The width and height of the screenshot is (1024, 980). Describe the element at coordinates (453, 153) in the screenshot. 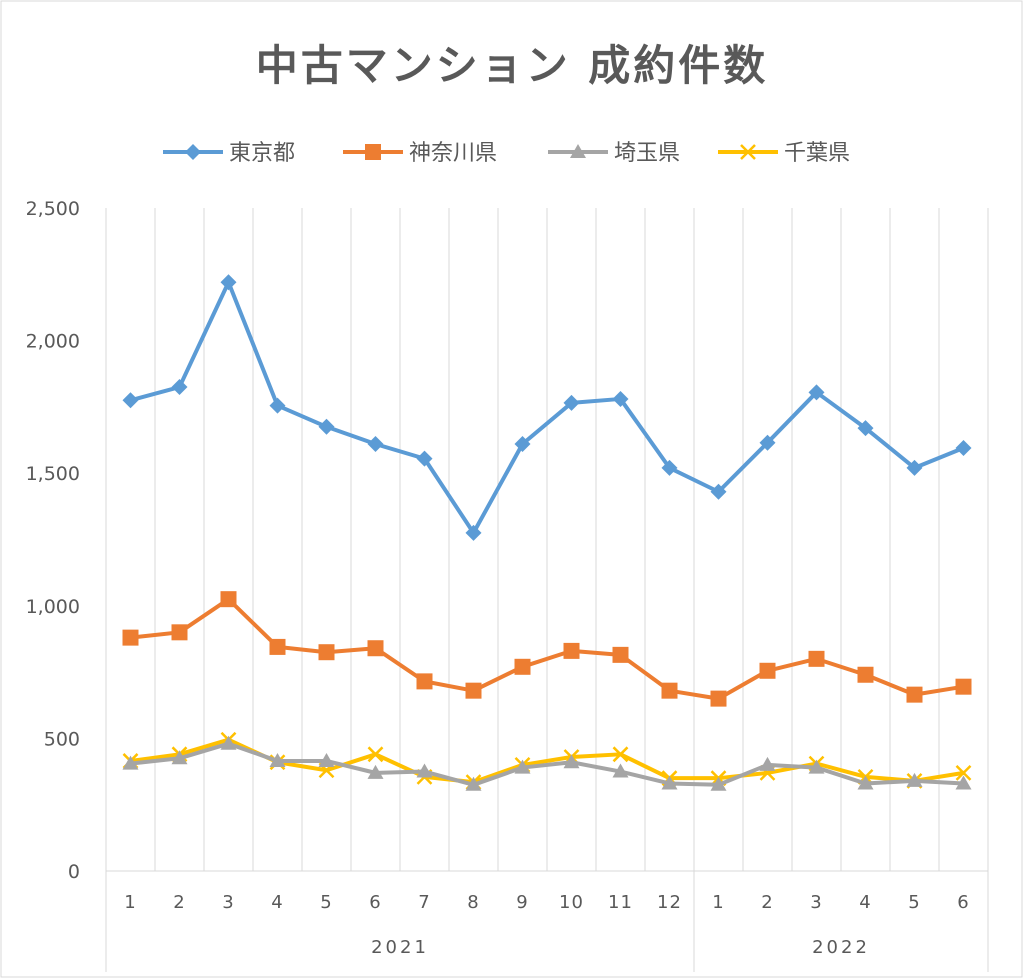

I see `legend-label: 神奈川県` at that location.